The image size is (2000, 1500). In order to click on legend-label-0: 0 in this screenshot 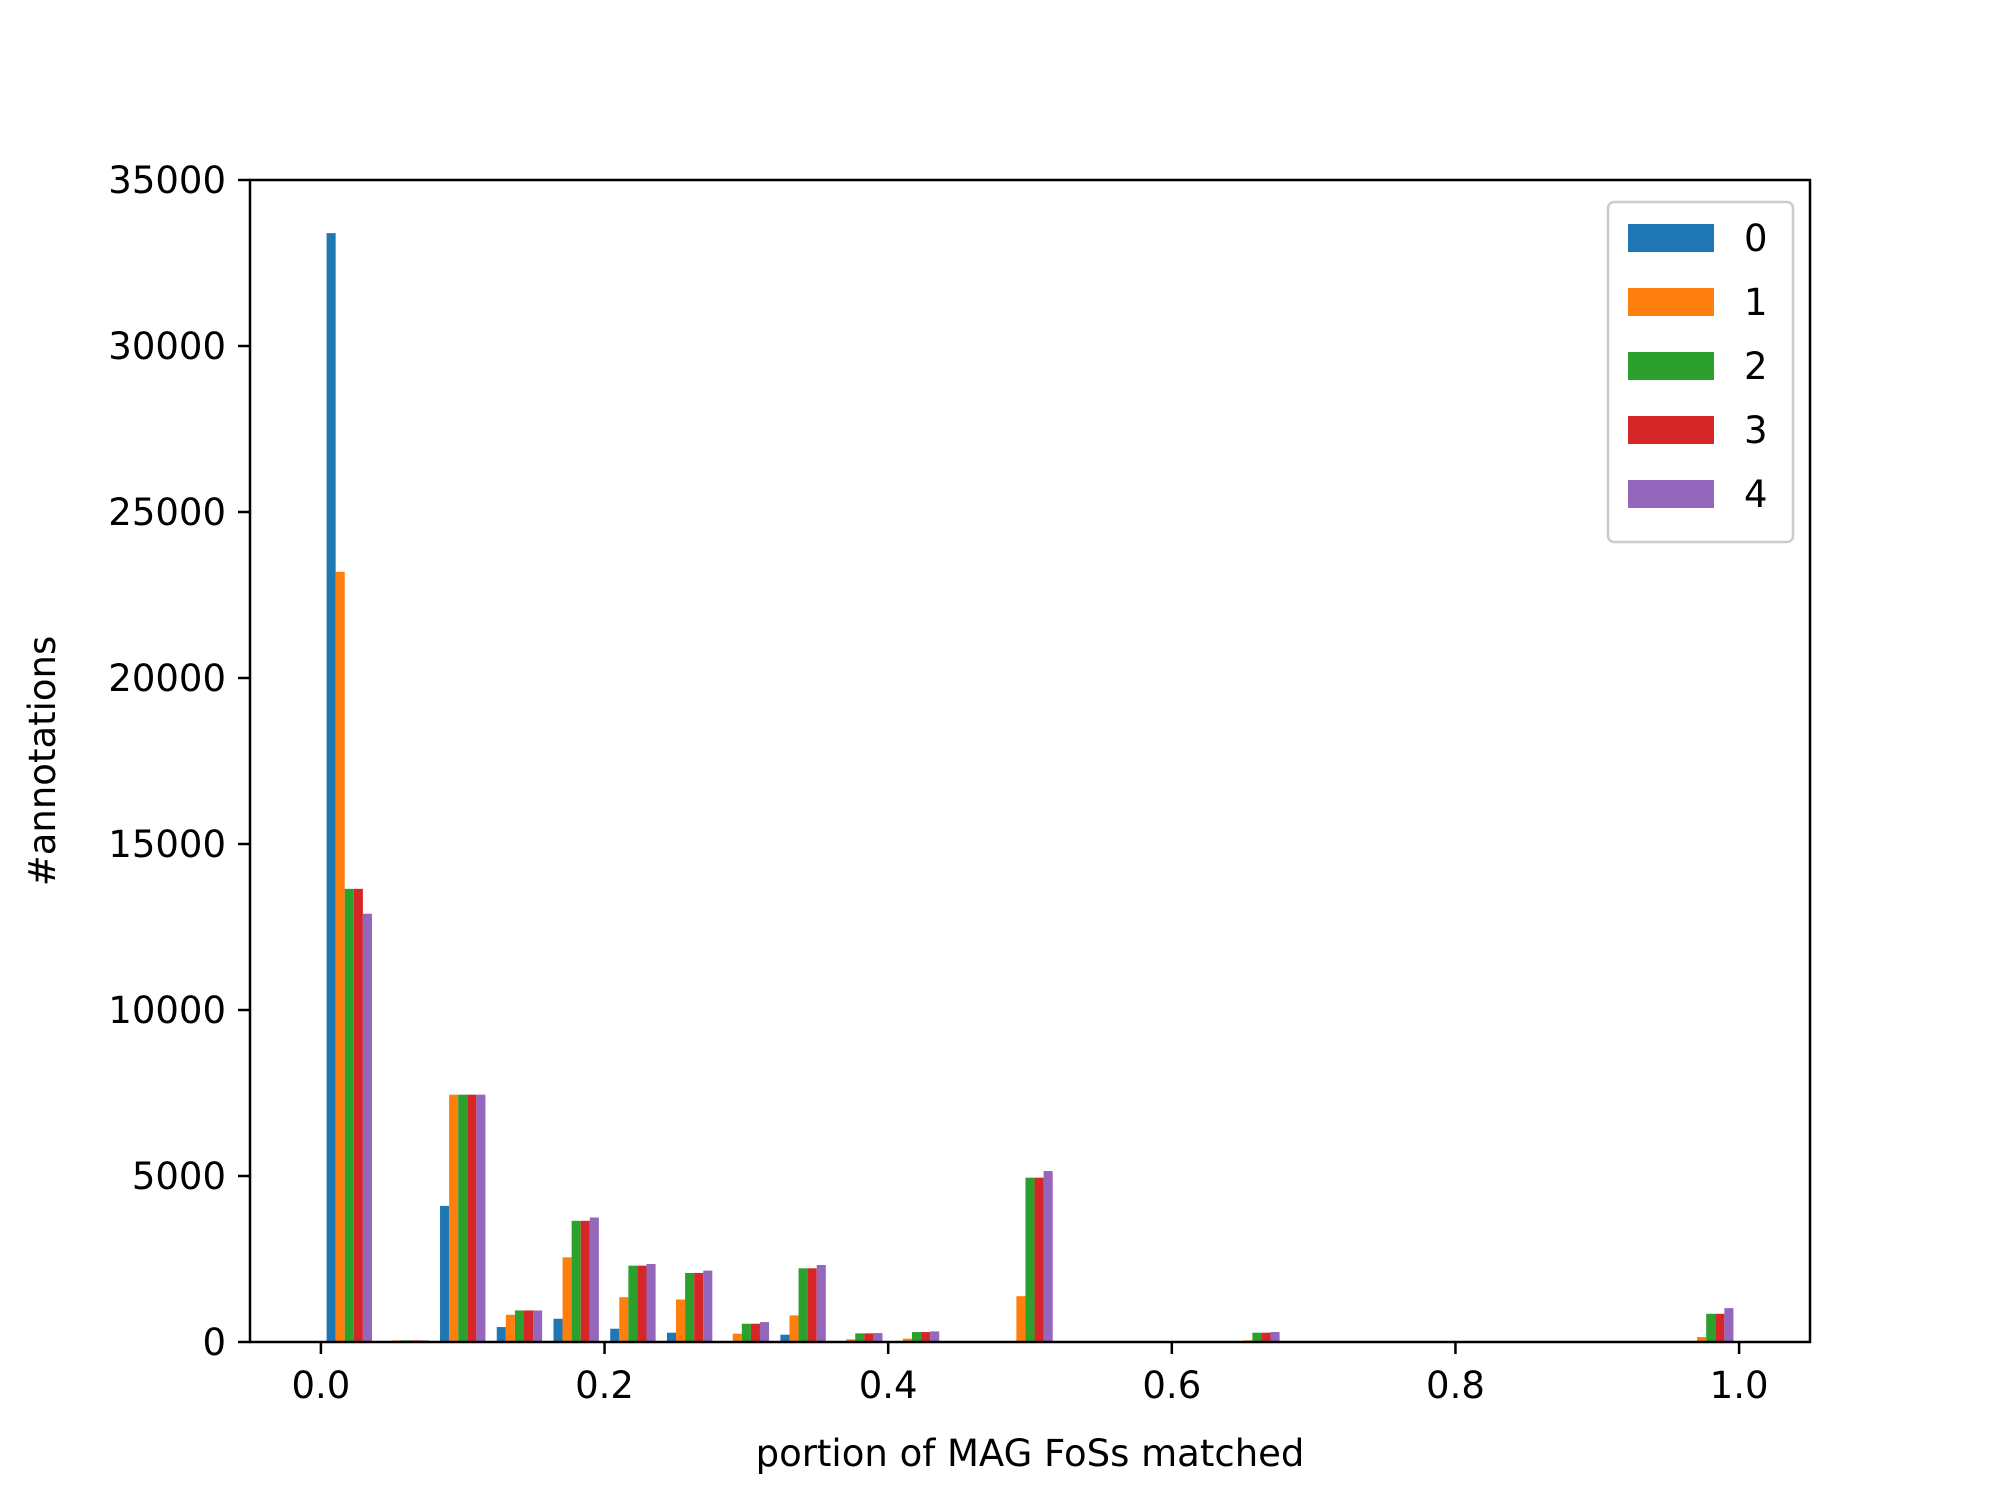, I will do `click(1756, 238)`.